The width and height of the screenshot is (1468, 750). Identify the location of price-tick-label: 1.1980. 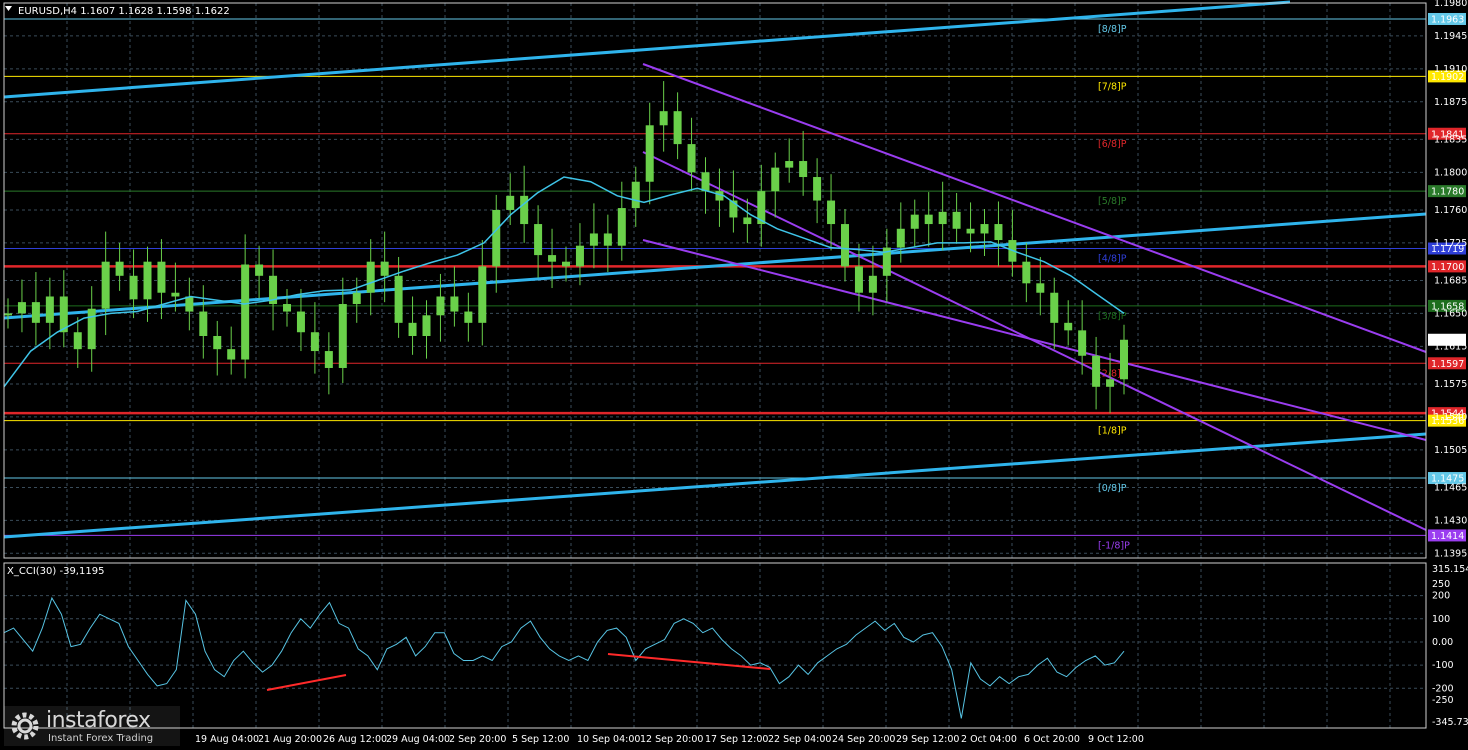
(1450, 4).